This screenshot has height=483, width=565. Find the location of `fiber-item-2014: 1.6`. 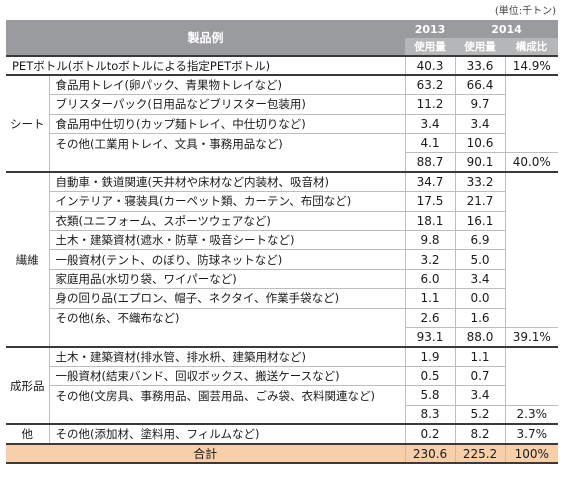

fiber-item-2014: 1.6 is located at coordinates (480, 317).